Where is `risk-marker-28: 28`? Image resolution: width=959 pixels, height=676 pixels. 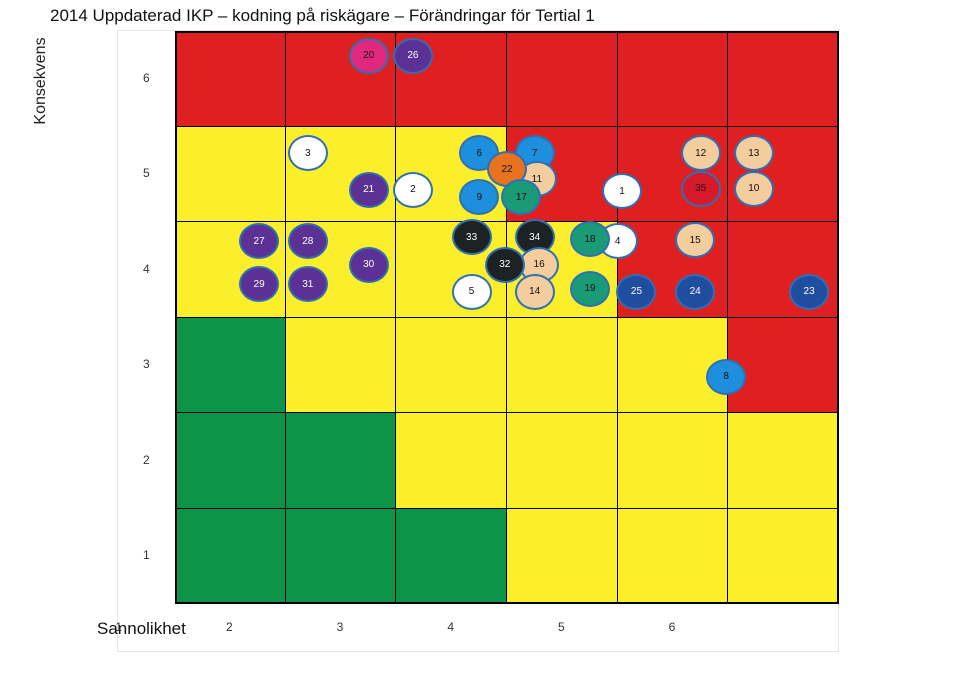 risk-marker-28: 28 is located at coordinates (307, 241).